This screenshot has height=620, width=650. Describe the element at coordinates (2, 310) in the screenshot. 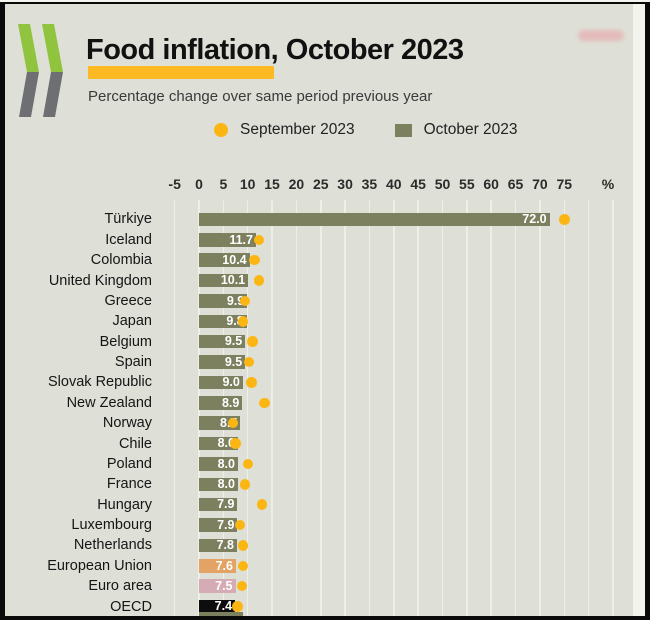

I see `frame-left` at that location.